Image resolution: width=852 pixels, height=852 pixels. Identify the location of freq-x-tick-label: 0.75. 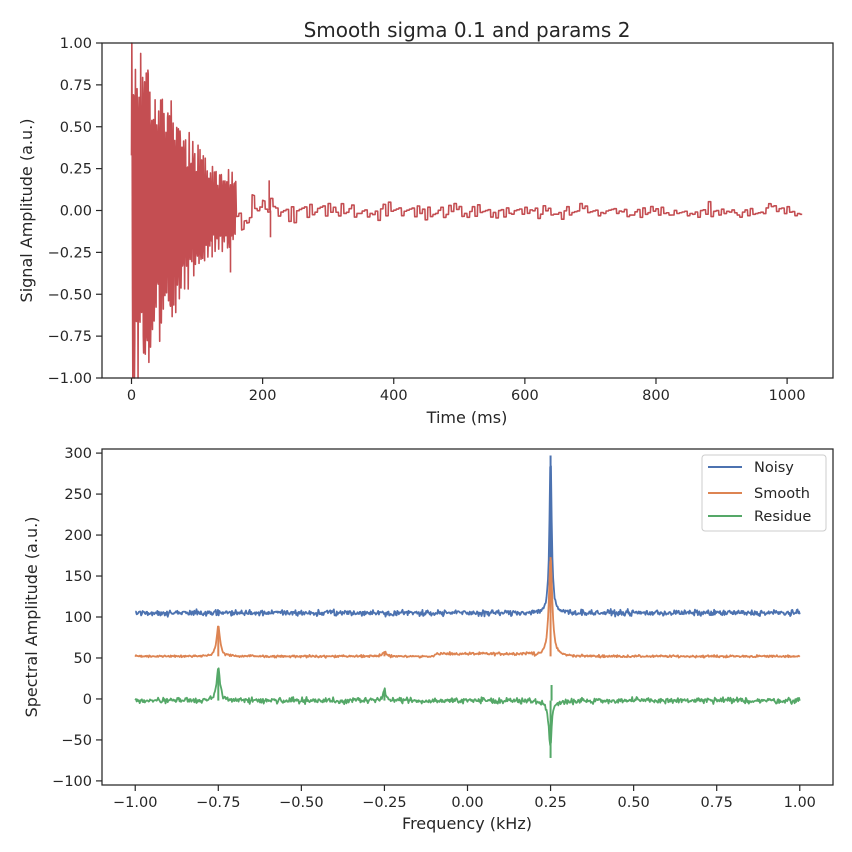
(717, 803).